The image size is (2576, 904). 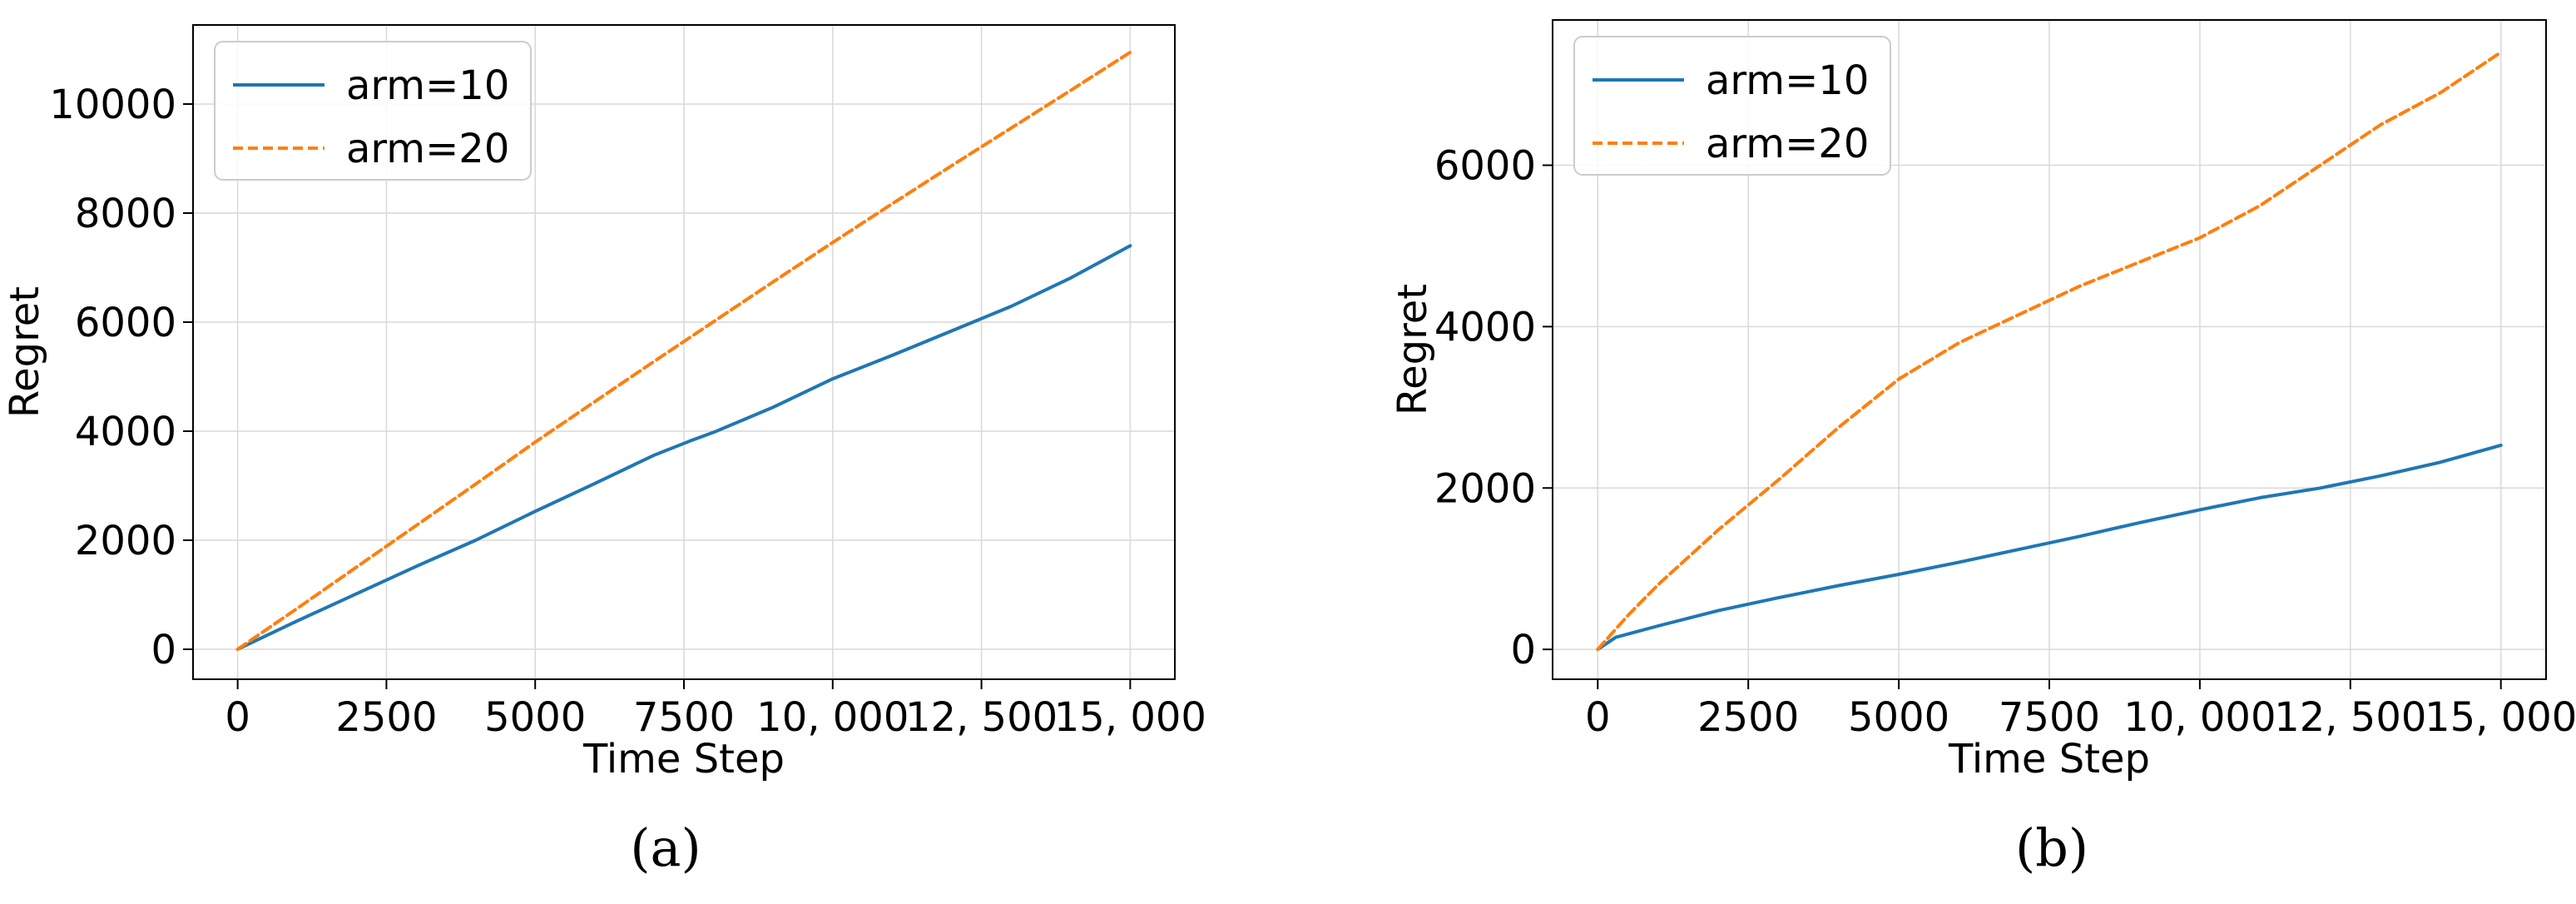 What do you see at coordinates (113, 105) in the screenshot?
I see `y-tick-label: 10000` at bounding box center [113, 105].